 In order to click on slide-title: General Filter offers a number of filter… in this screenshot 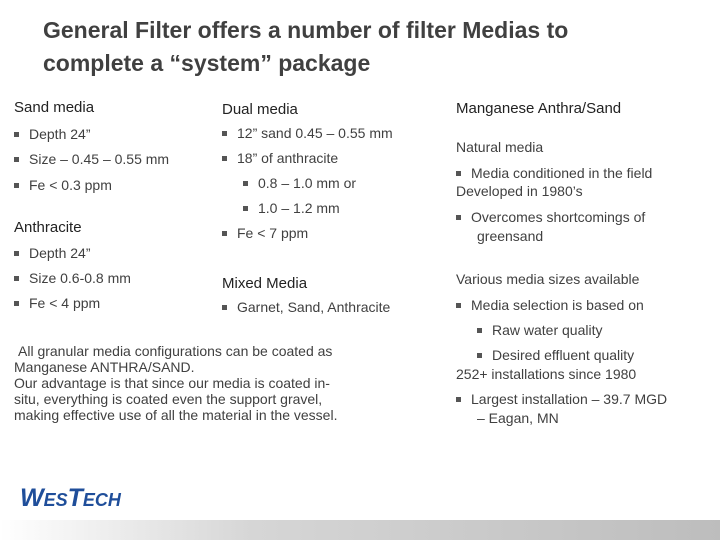, I will do `click(368, 47)`.